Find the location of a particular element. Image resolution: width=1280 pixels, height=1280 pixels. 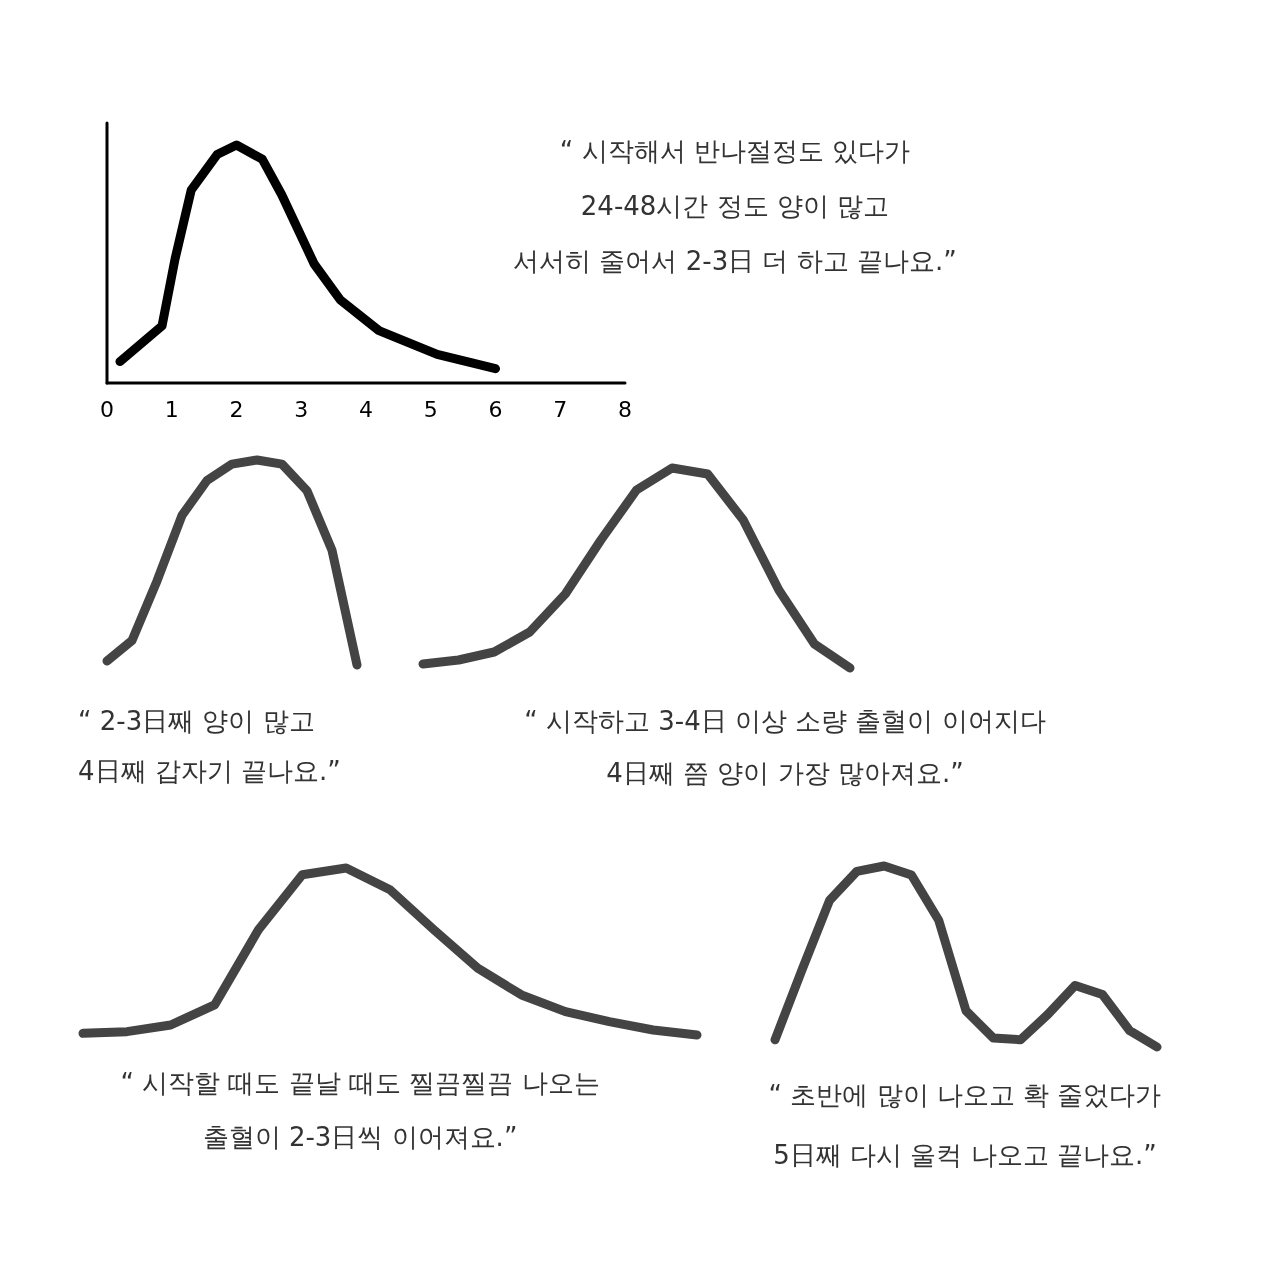

annotation: 서서히 줄어서 2-3日 더 하고 끝나요.” is located at coordinates (735, 261).